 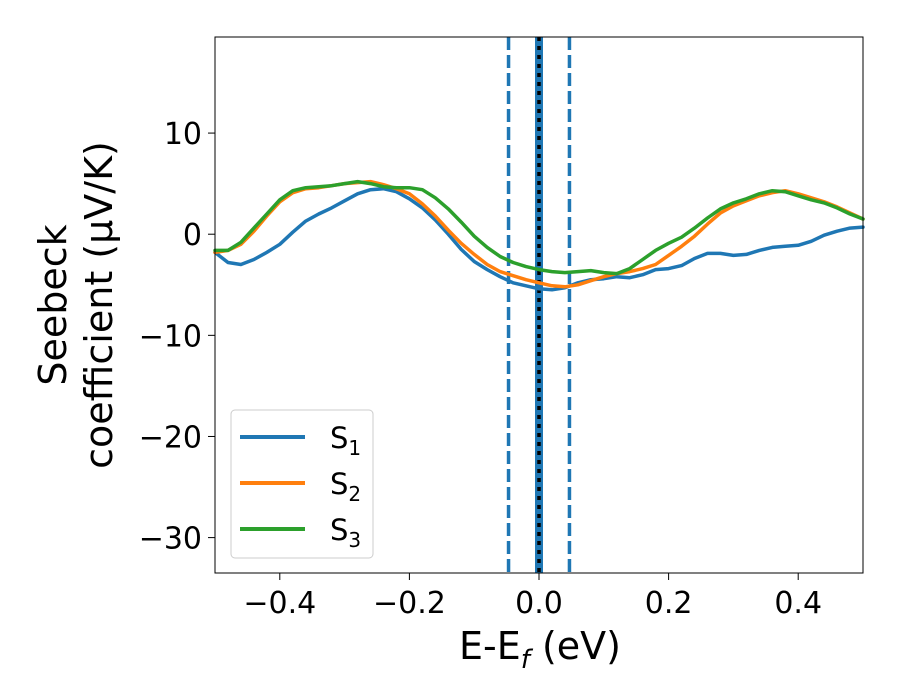 What do you see at coordinates (490, 646) in the screenshot?
I see `x-axis-label-main: E-E` at bounding box center [490, 646].